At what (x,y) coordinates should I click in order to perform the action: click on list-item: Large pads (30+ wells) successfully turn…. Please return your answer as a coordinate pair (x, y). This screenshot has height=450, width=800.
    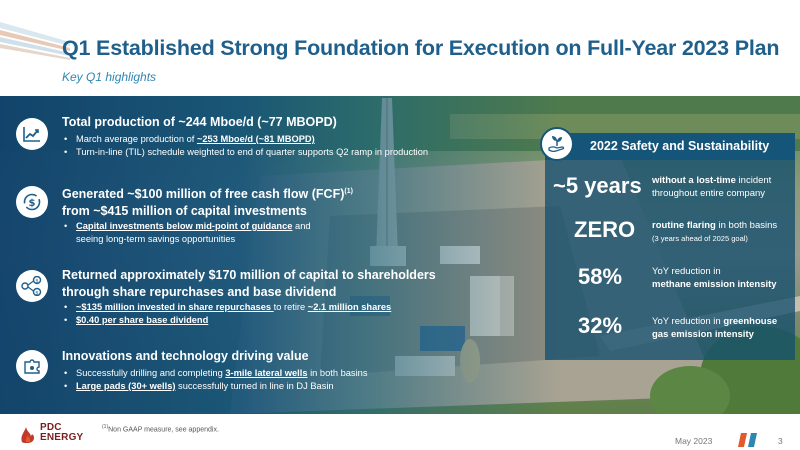
    Looking at the image, I should click on (215, 386).